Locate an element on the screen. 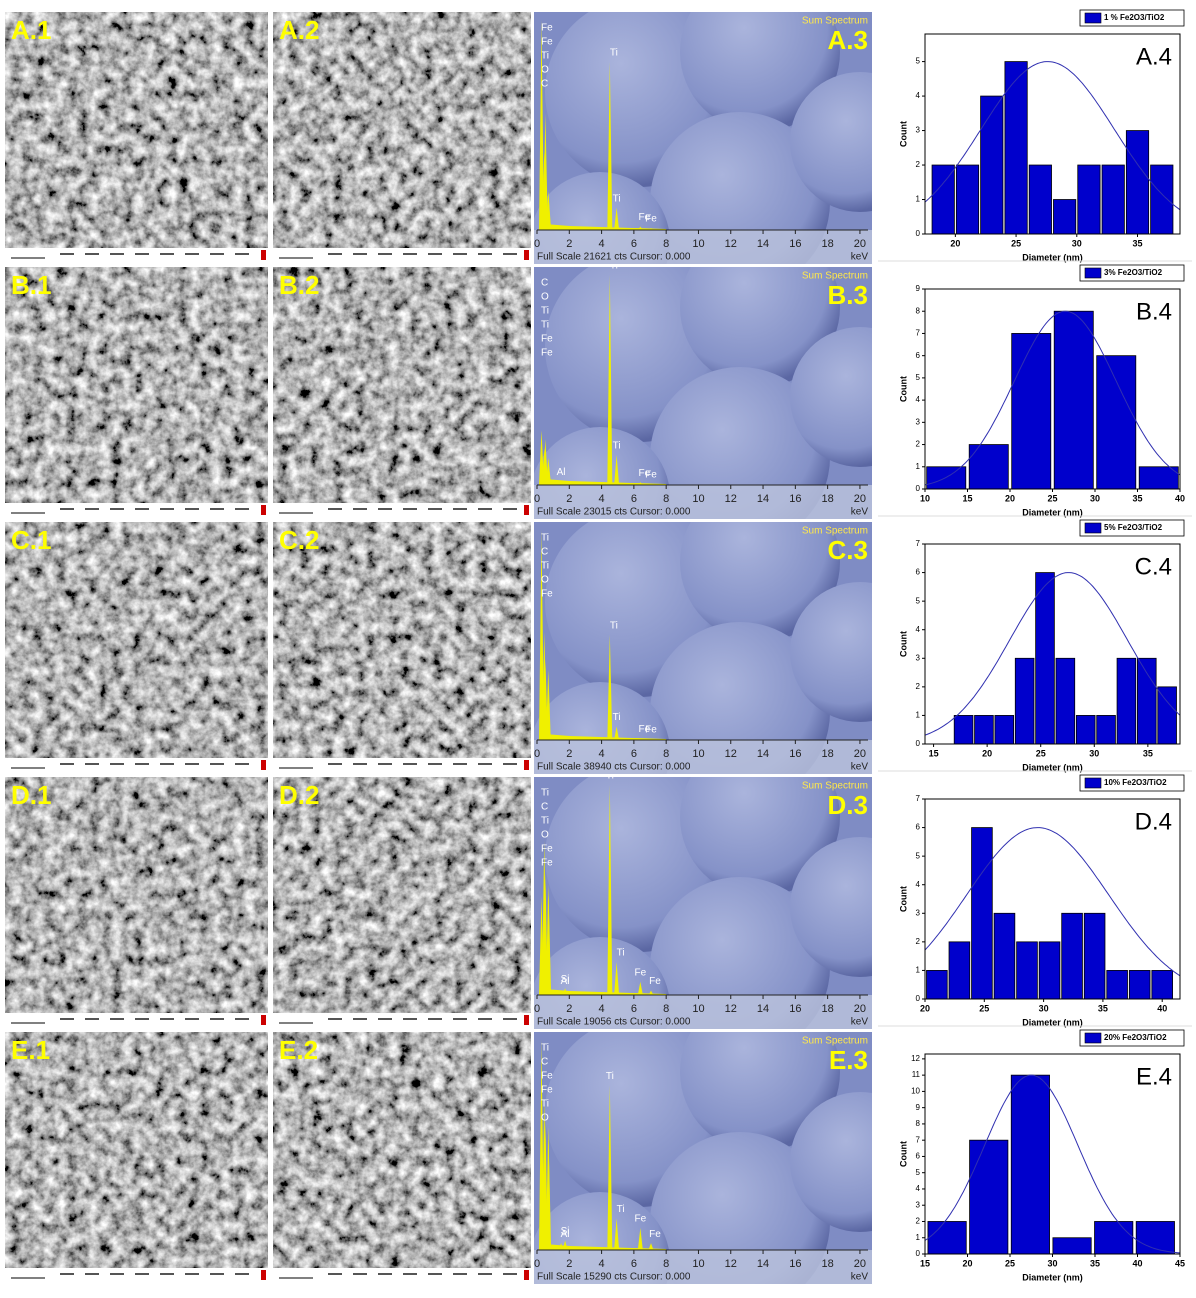 This screenshot has width=1196, height=1298. legend-label: 3% Fe2O3/TiO2 is located at coordinates (1133, 272).